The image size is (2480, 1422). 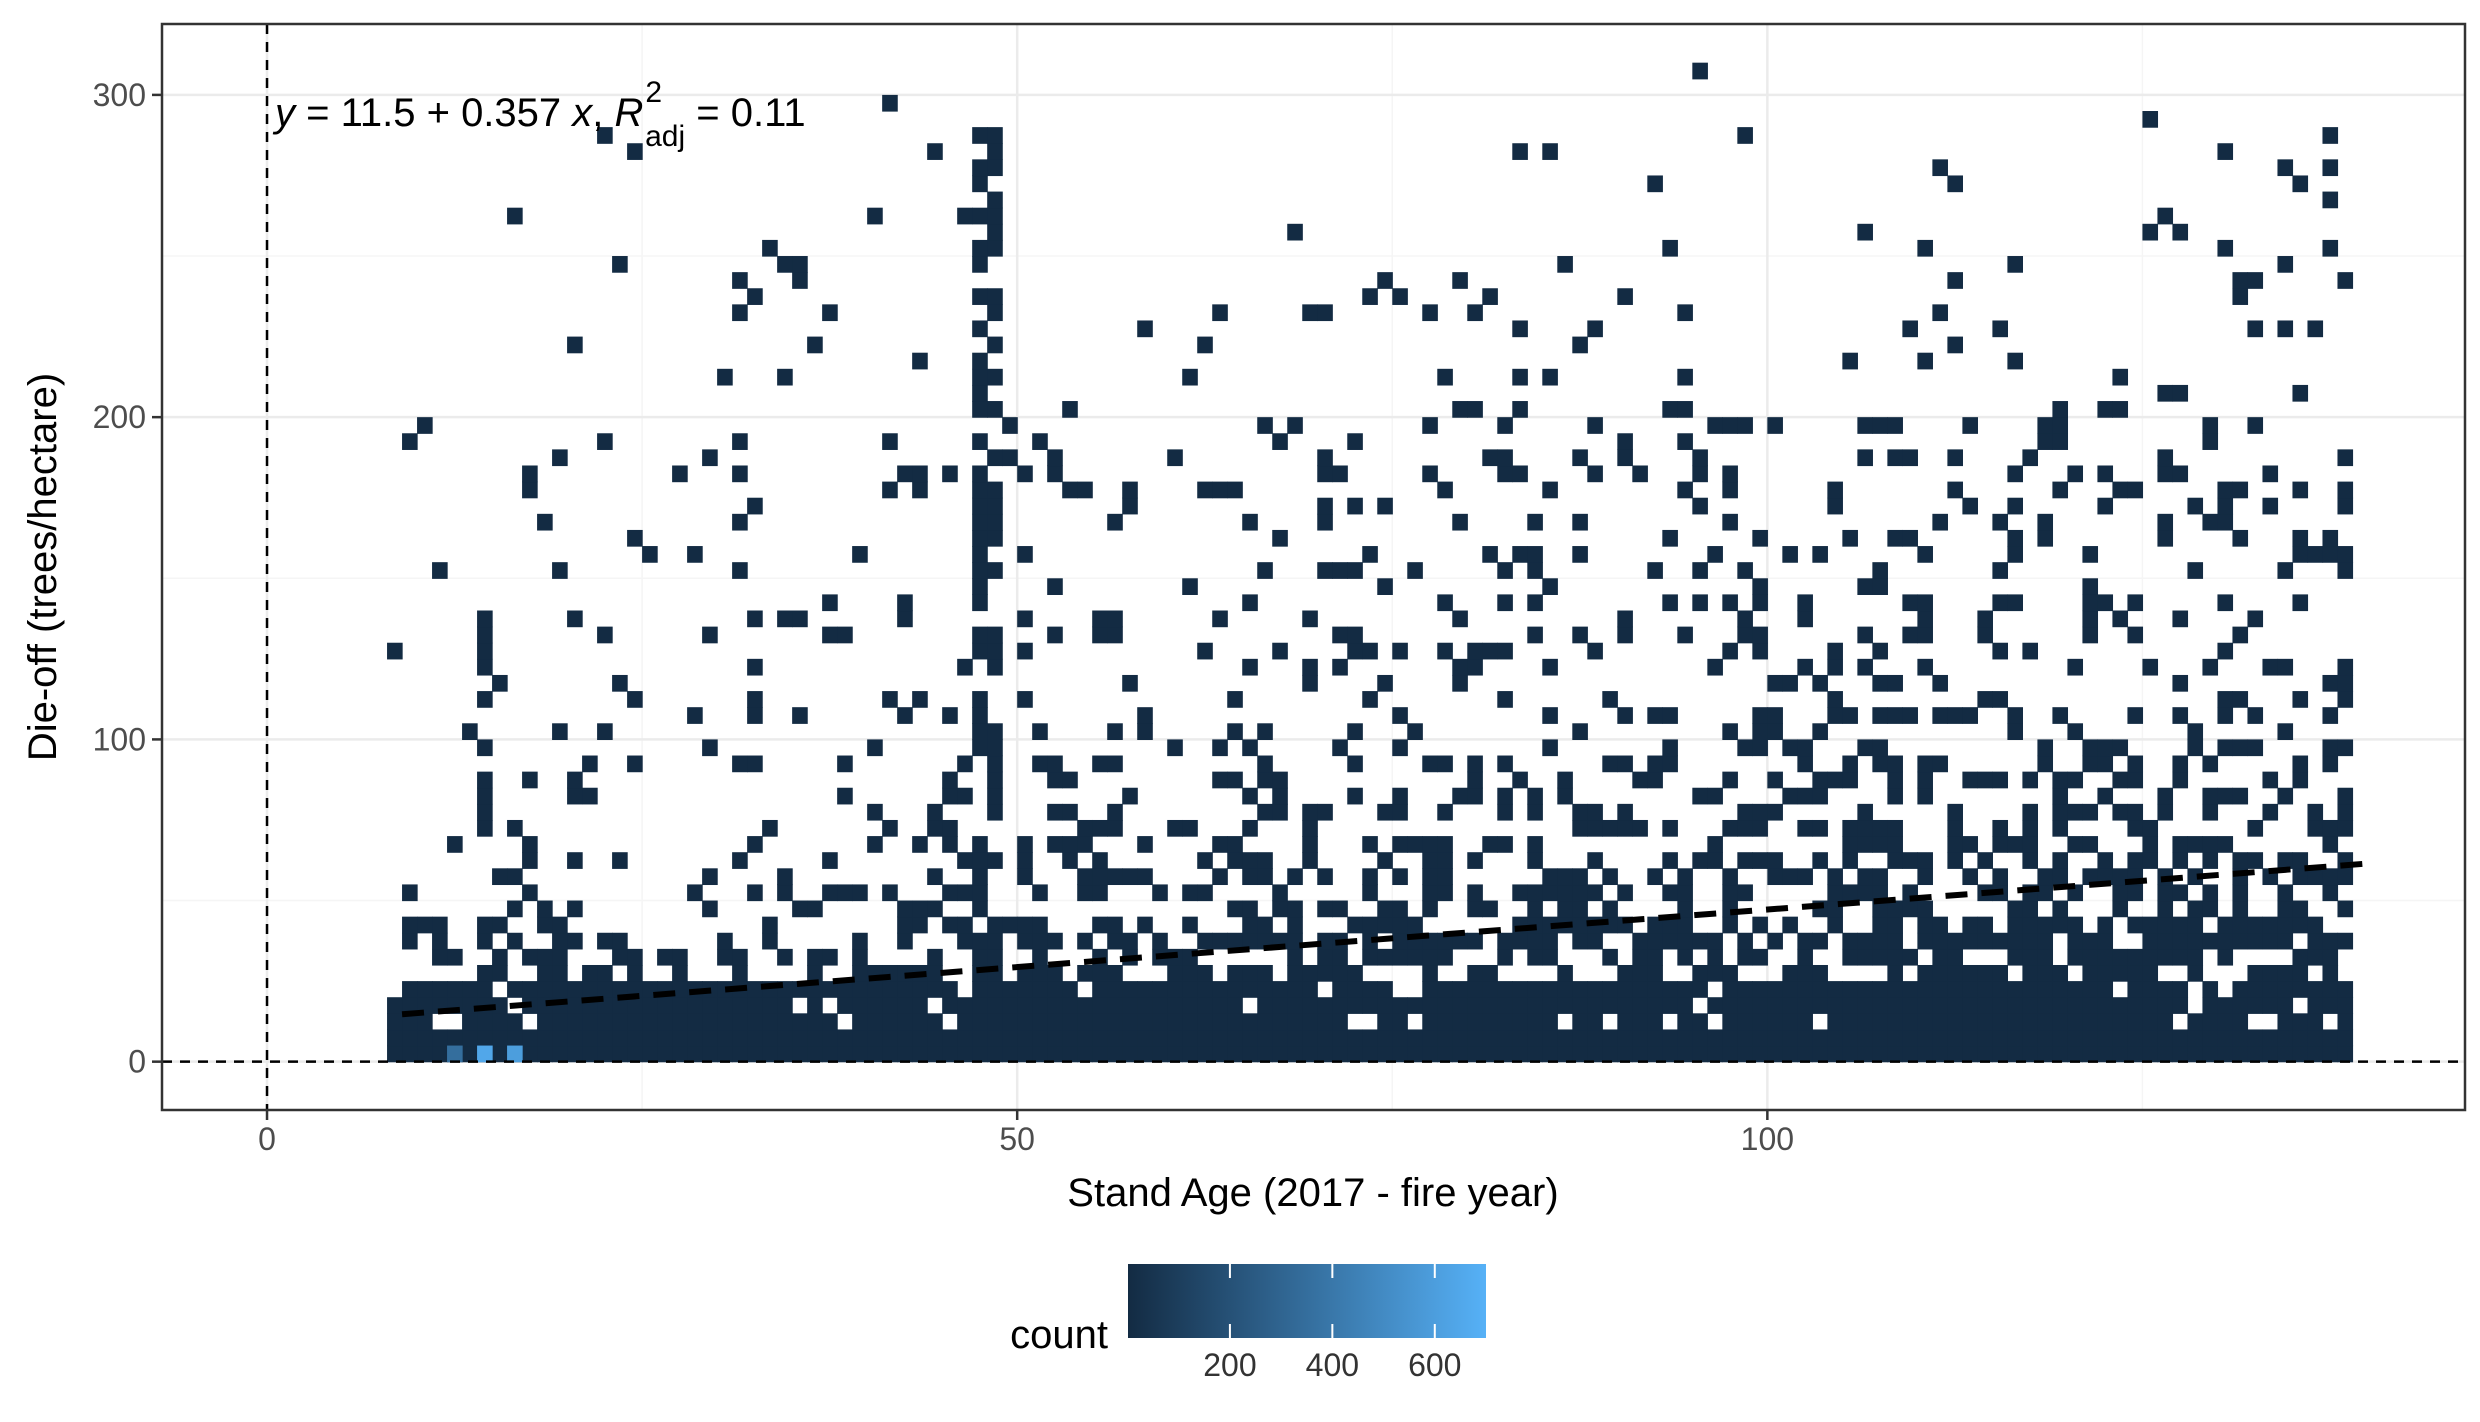 I want to click on y-tick-label: 300, so click(x=119, y=95).